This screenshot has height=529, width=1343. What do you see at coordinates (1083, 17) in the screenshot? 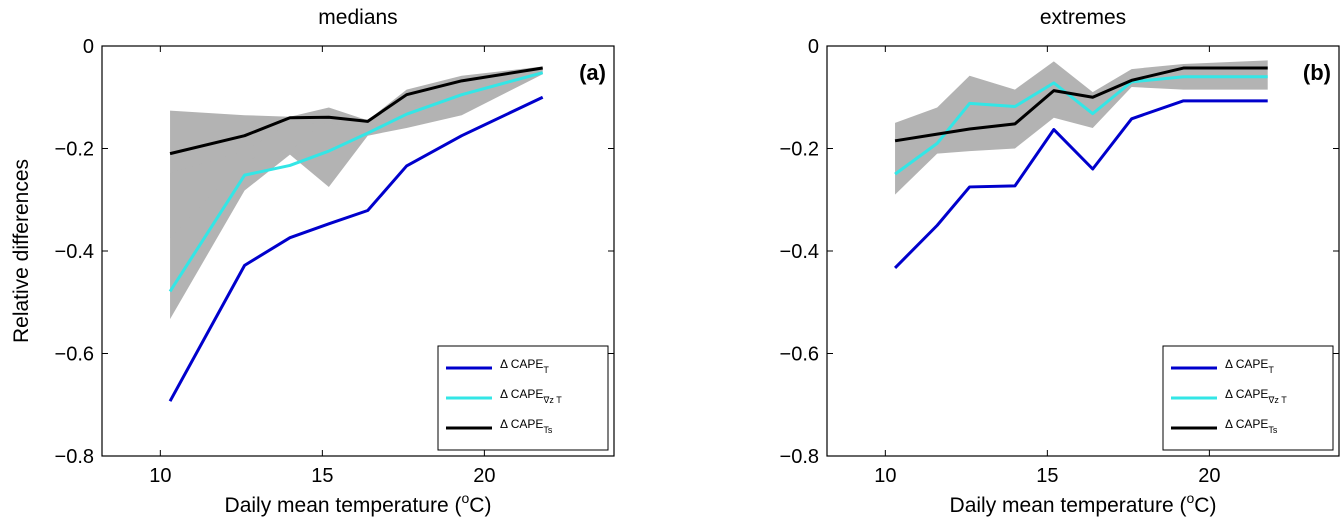
I see `chart-title: extremes` at bounding box center [1083, 17].